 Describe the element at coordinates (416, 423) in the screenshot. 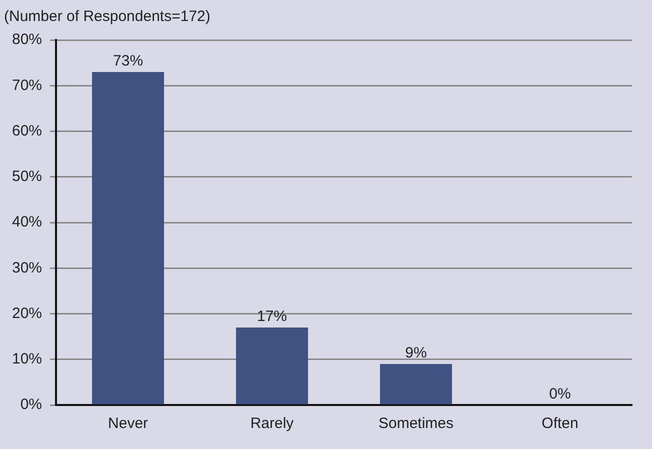

I see `x-tick-label: Sometimes` at that location.